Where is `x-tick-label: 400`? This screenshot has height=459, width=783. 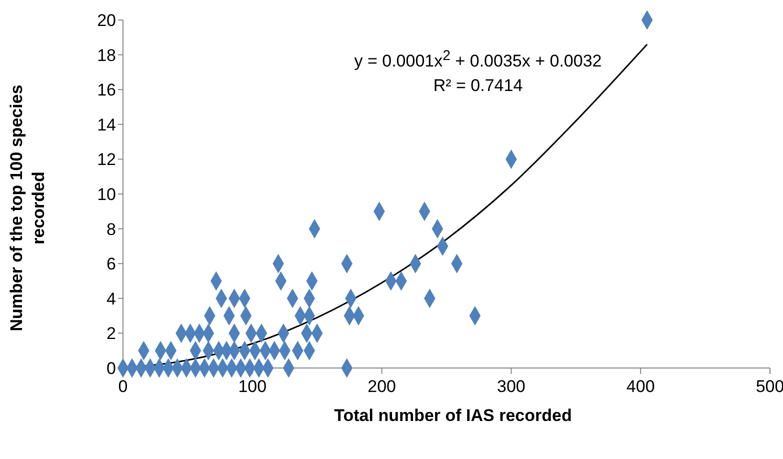
x-tick-label: 400 is located at coordinates (640, 386).